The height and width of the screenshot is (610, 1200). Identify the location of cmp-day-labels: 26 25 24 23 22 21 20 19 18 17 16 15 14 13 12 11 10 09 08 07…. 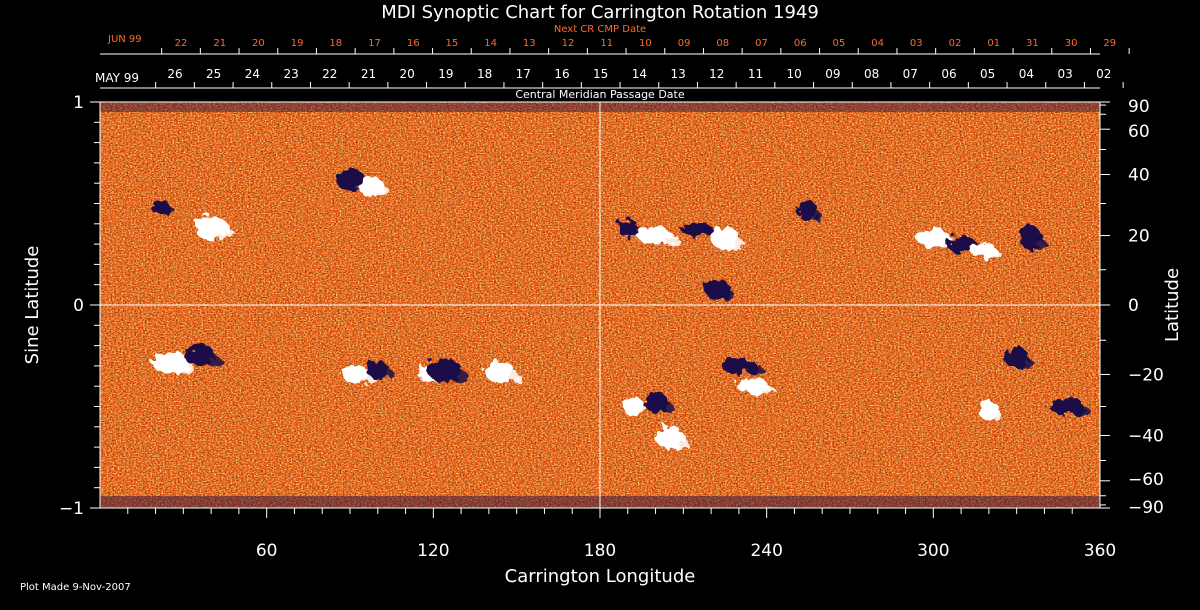
(639, 77).